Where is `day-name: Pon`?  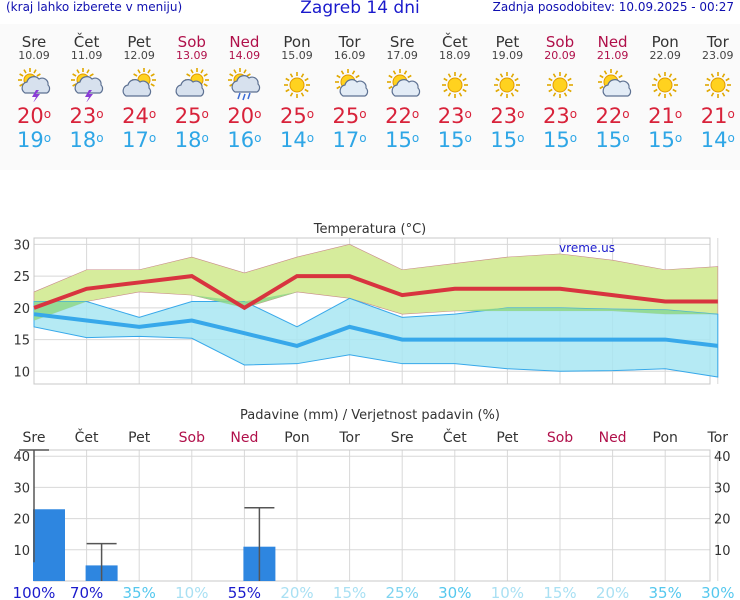 day-name: Pon is located at coordinates (297, 42).